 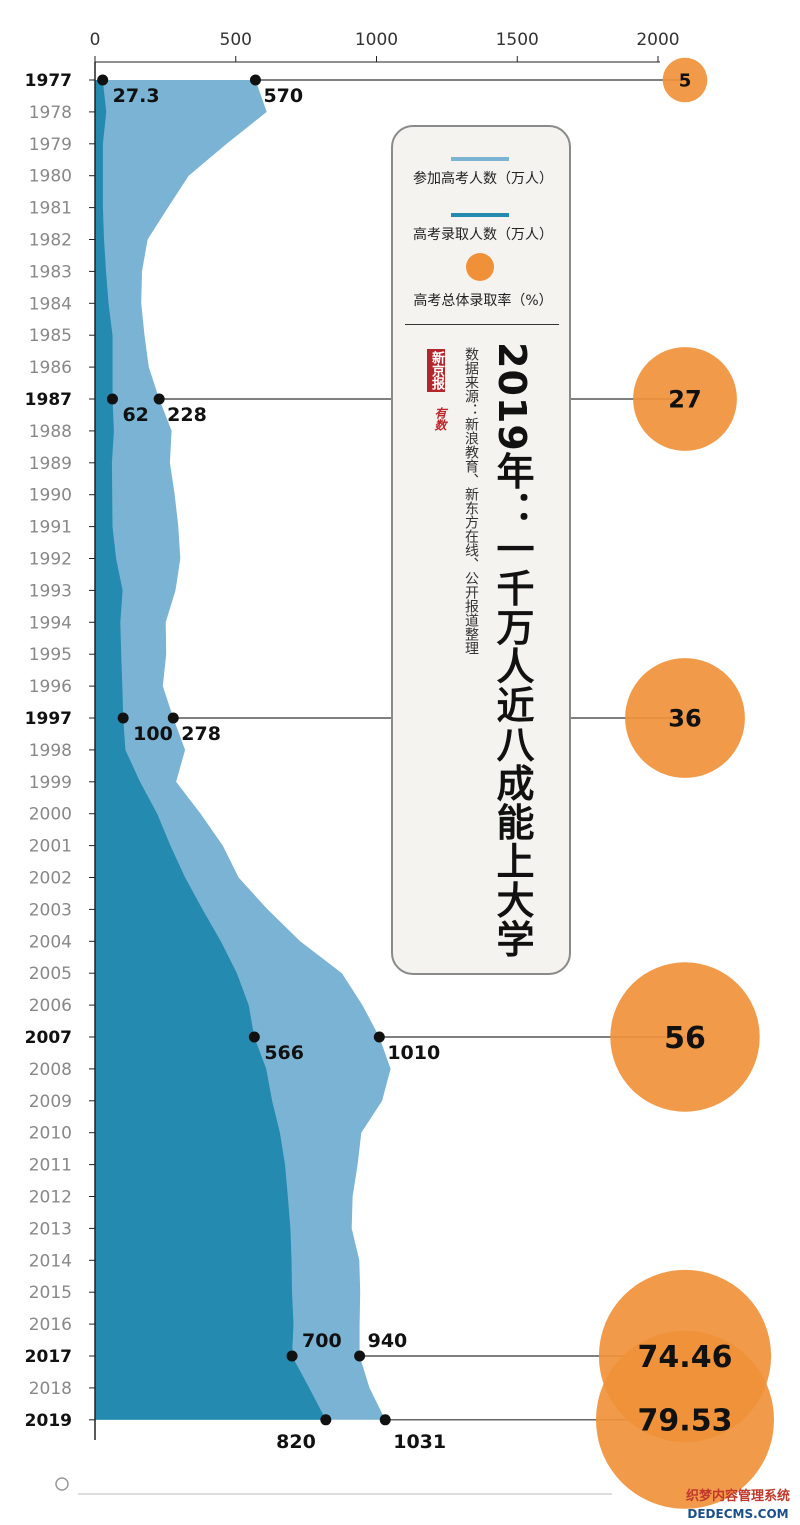 What do you see at coordinates (436, 370) in the screenshot?
I see `logo-text: 新京报` at bounding box center [436, 370].